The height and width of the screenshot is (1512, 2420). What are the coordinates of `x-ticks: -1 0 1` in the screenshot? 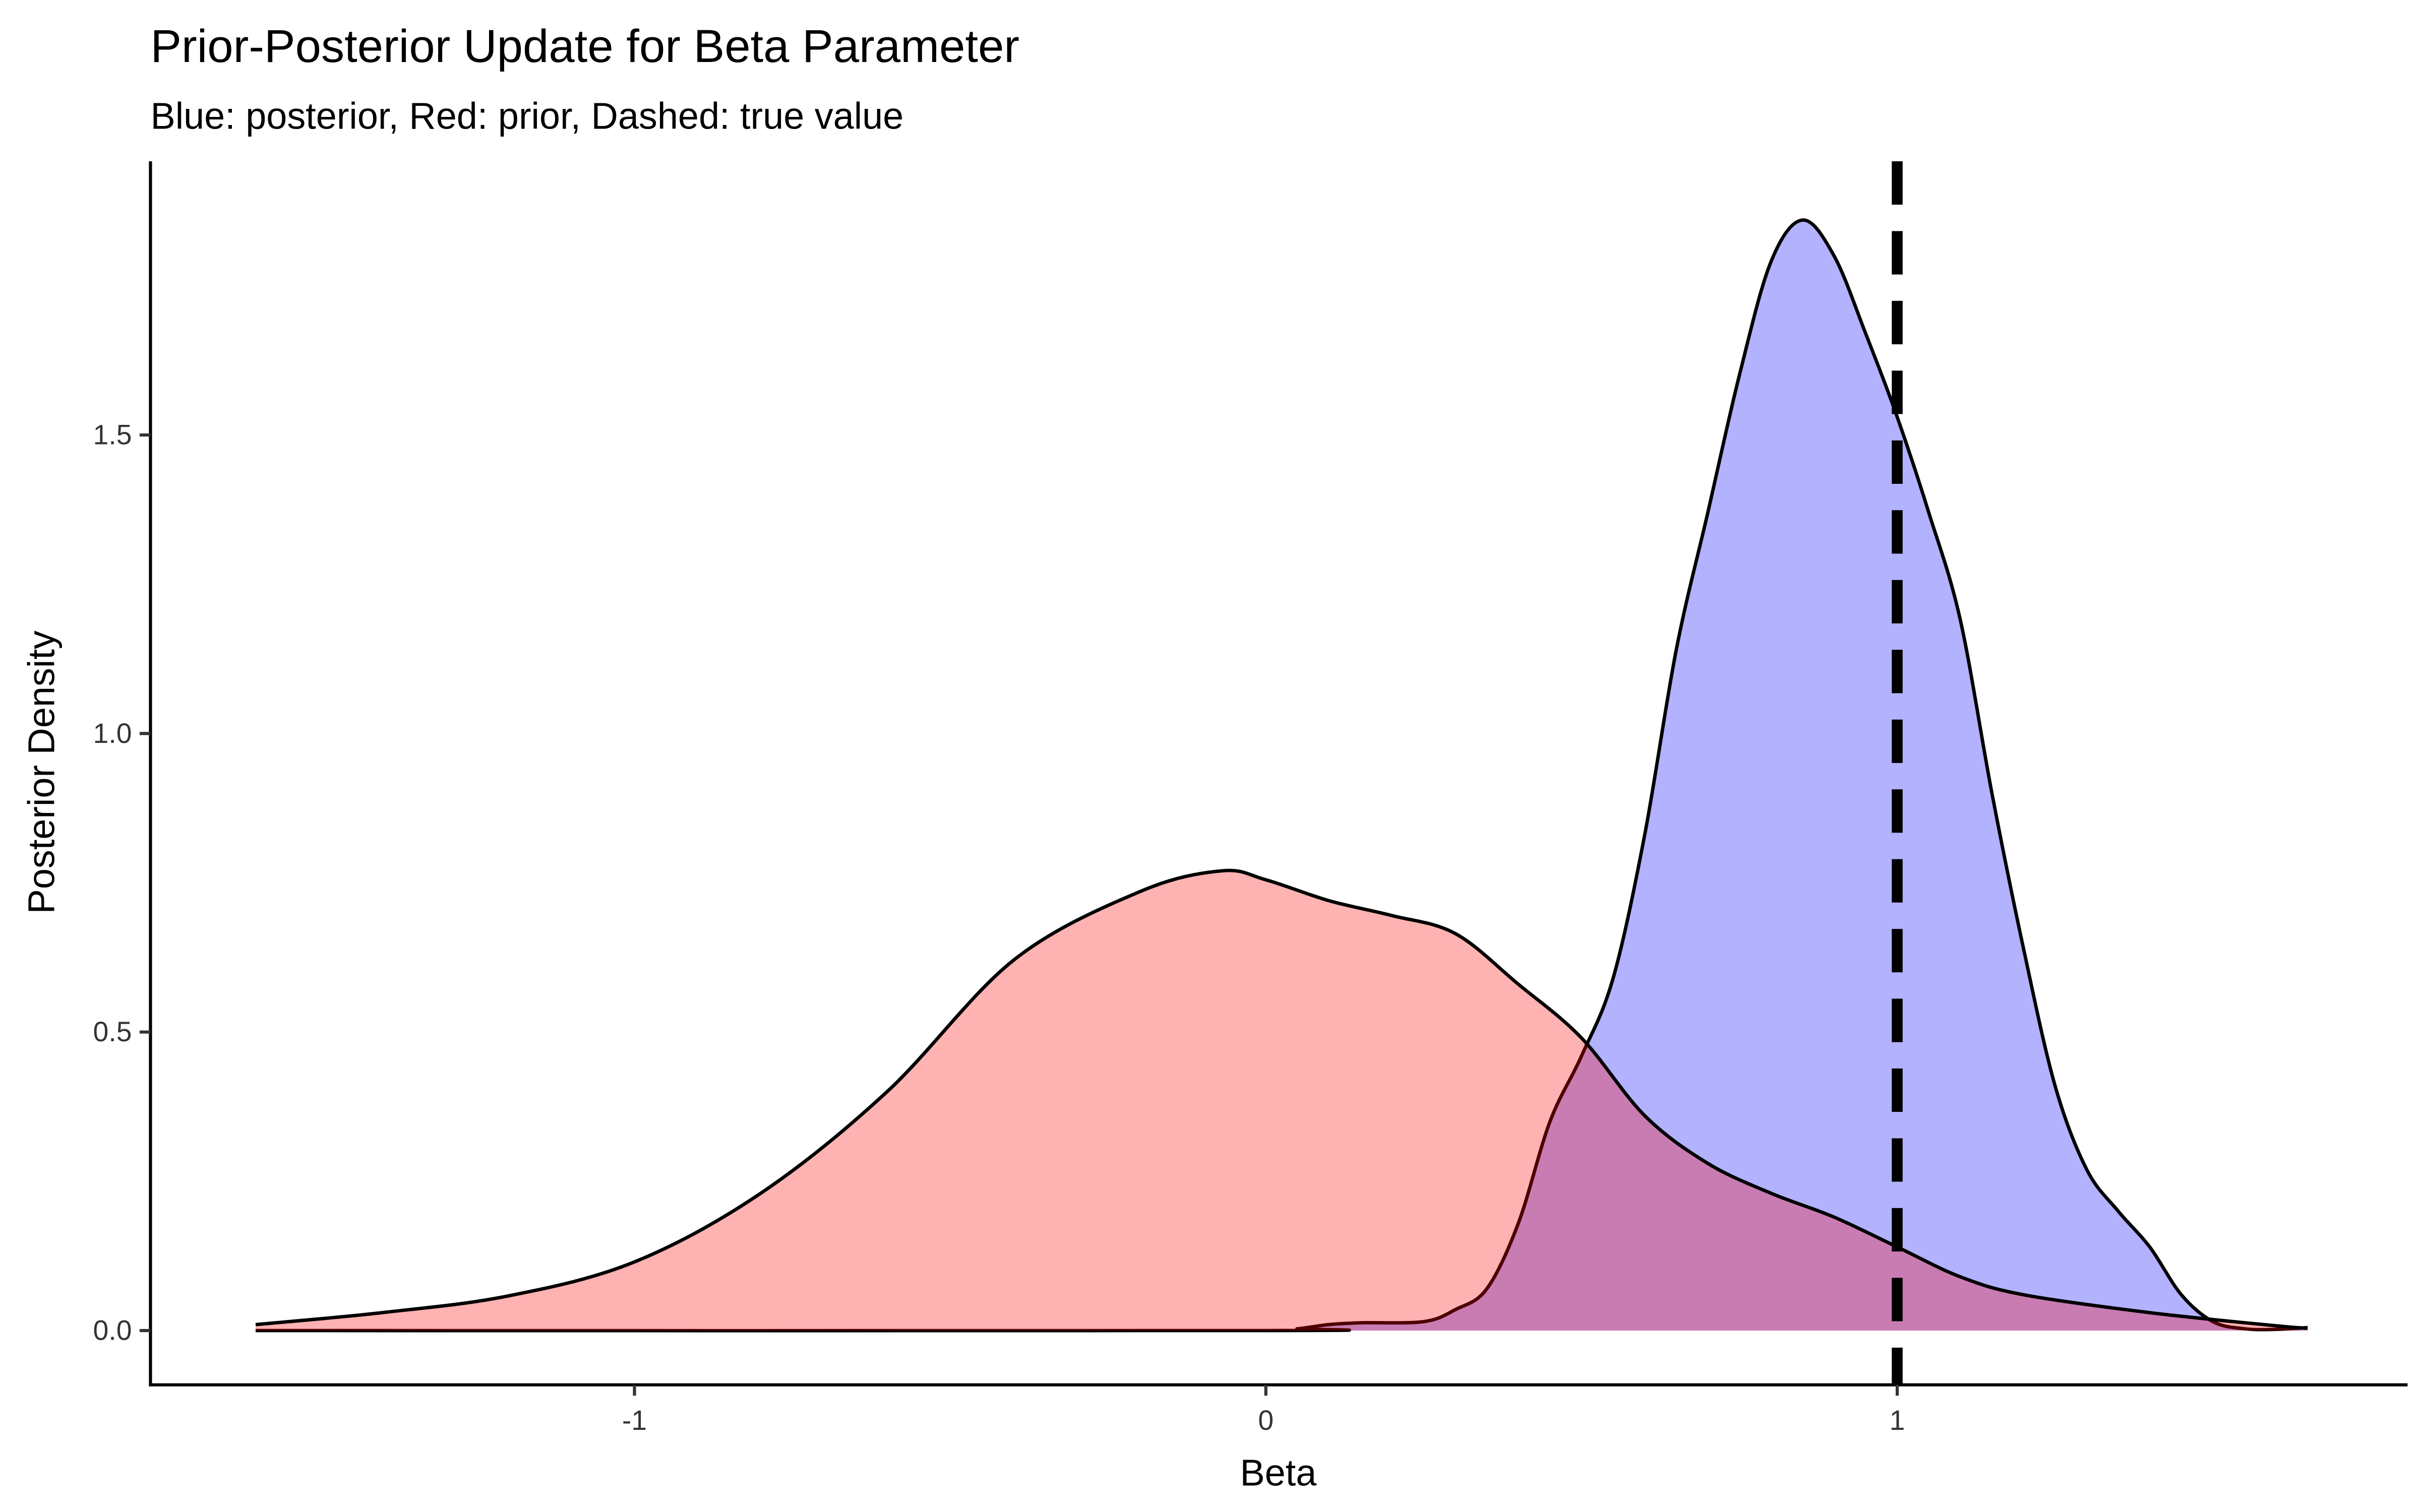 It's located at (1263, 1410).